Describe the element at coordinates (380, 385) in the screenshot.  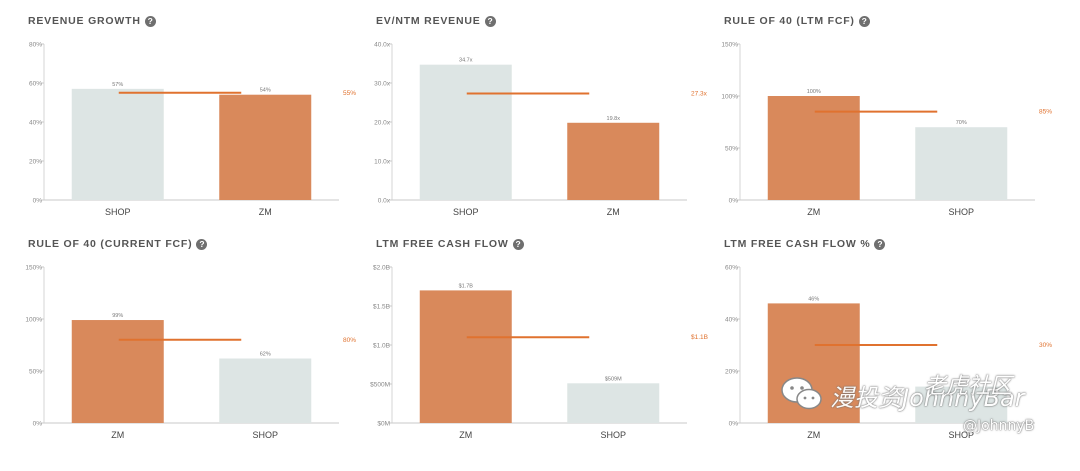
I see `y-tick-label: $500M` at that location.